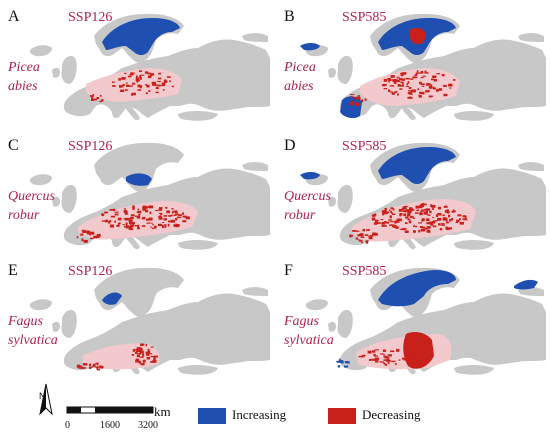 The width and height of the screenshot is (550, 437). What do you see at coordinates (46, 399) in the screenshot?
I see `north-arrow-icon` at bounding box center [46, 399].